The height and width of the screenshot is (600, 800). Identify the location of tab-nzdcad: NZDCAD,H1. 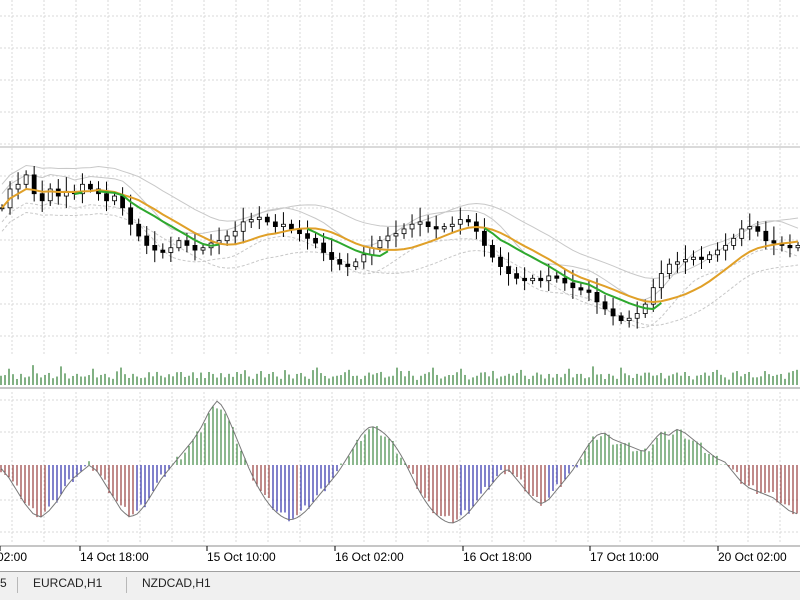
(176, 583).